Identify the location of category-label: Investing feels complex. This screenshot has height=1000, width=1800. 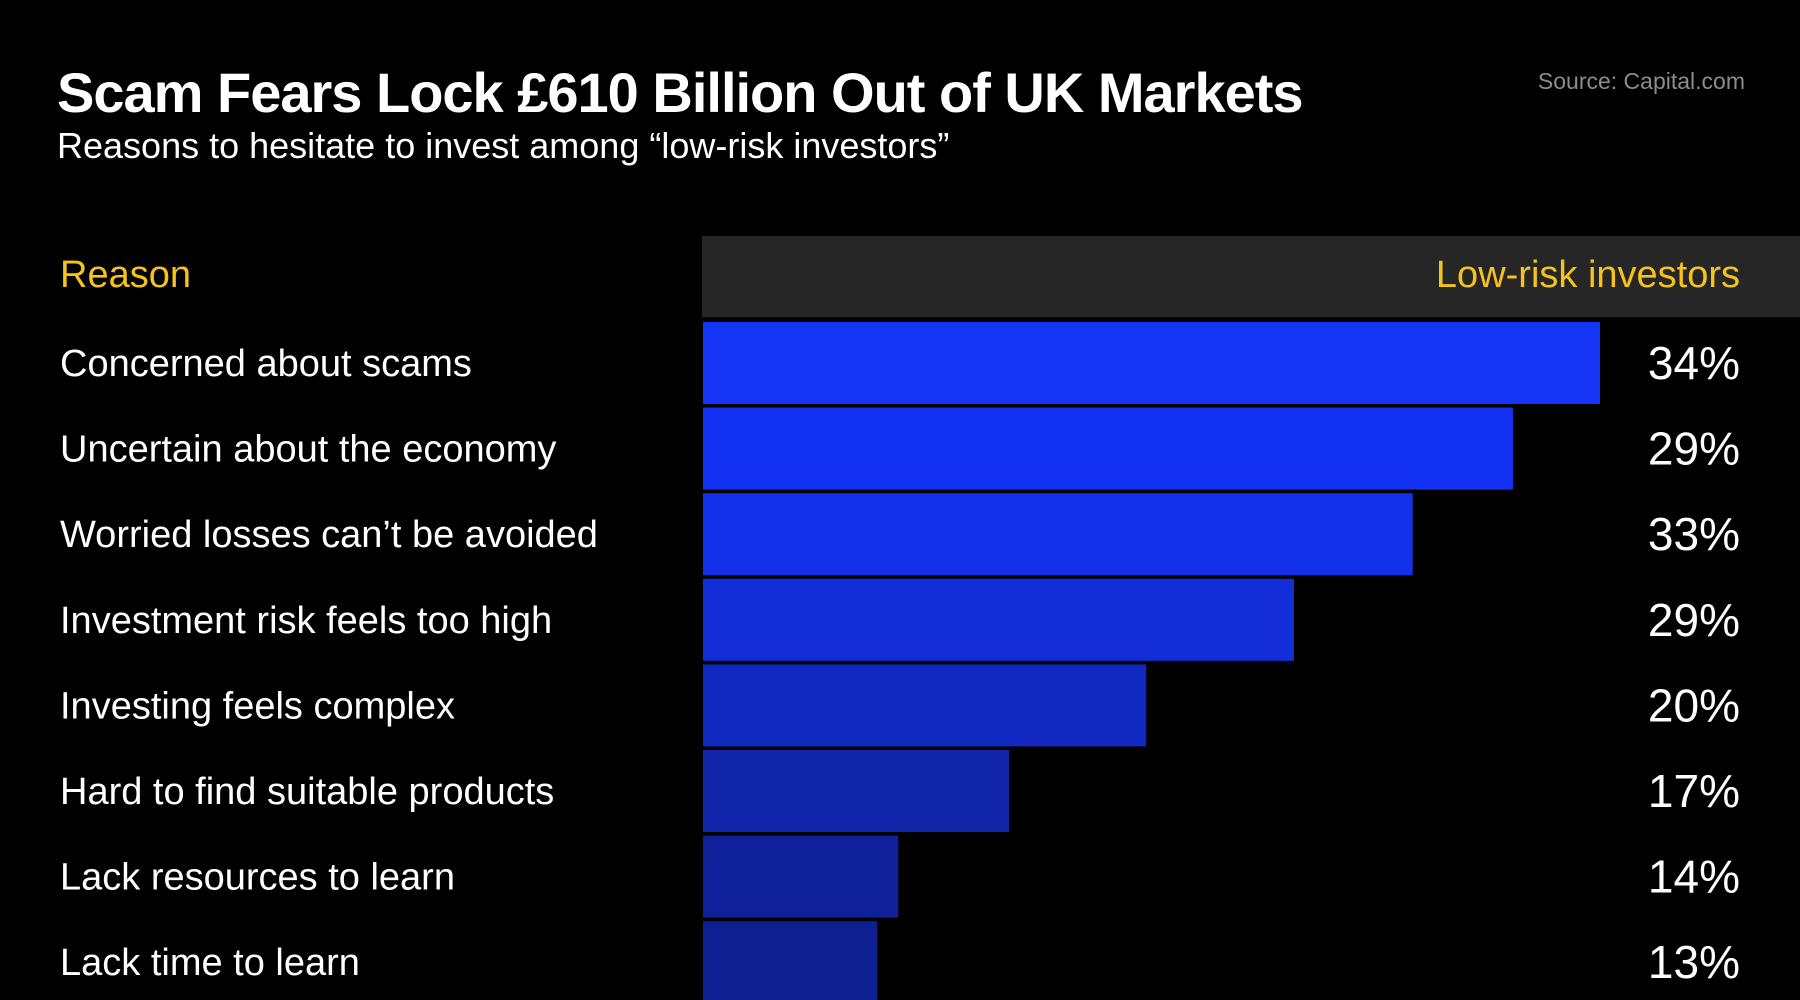
(257, 706).